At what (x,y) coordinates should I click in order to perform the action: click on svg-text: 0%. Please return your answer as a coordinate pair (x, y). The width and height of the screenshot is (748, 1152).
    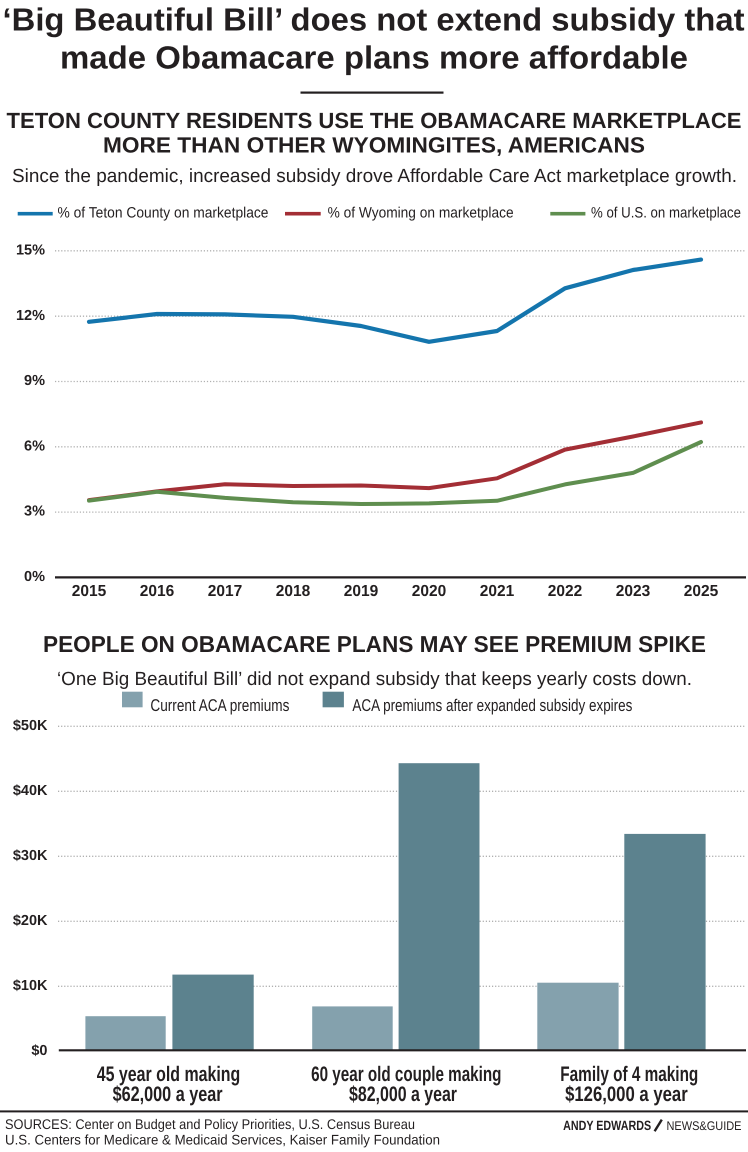
    Looking at the image, I should click on (34, 577).